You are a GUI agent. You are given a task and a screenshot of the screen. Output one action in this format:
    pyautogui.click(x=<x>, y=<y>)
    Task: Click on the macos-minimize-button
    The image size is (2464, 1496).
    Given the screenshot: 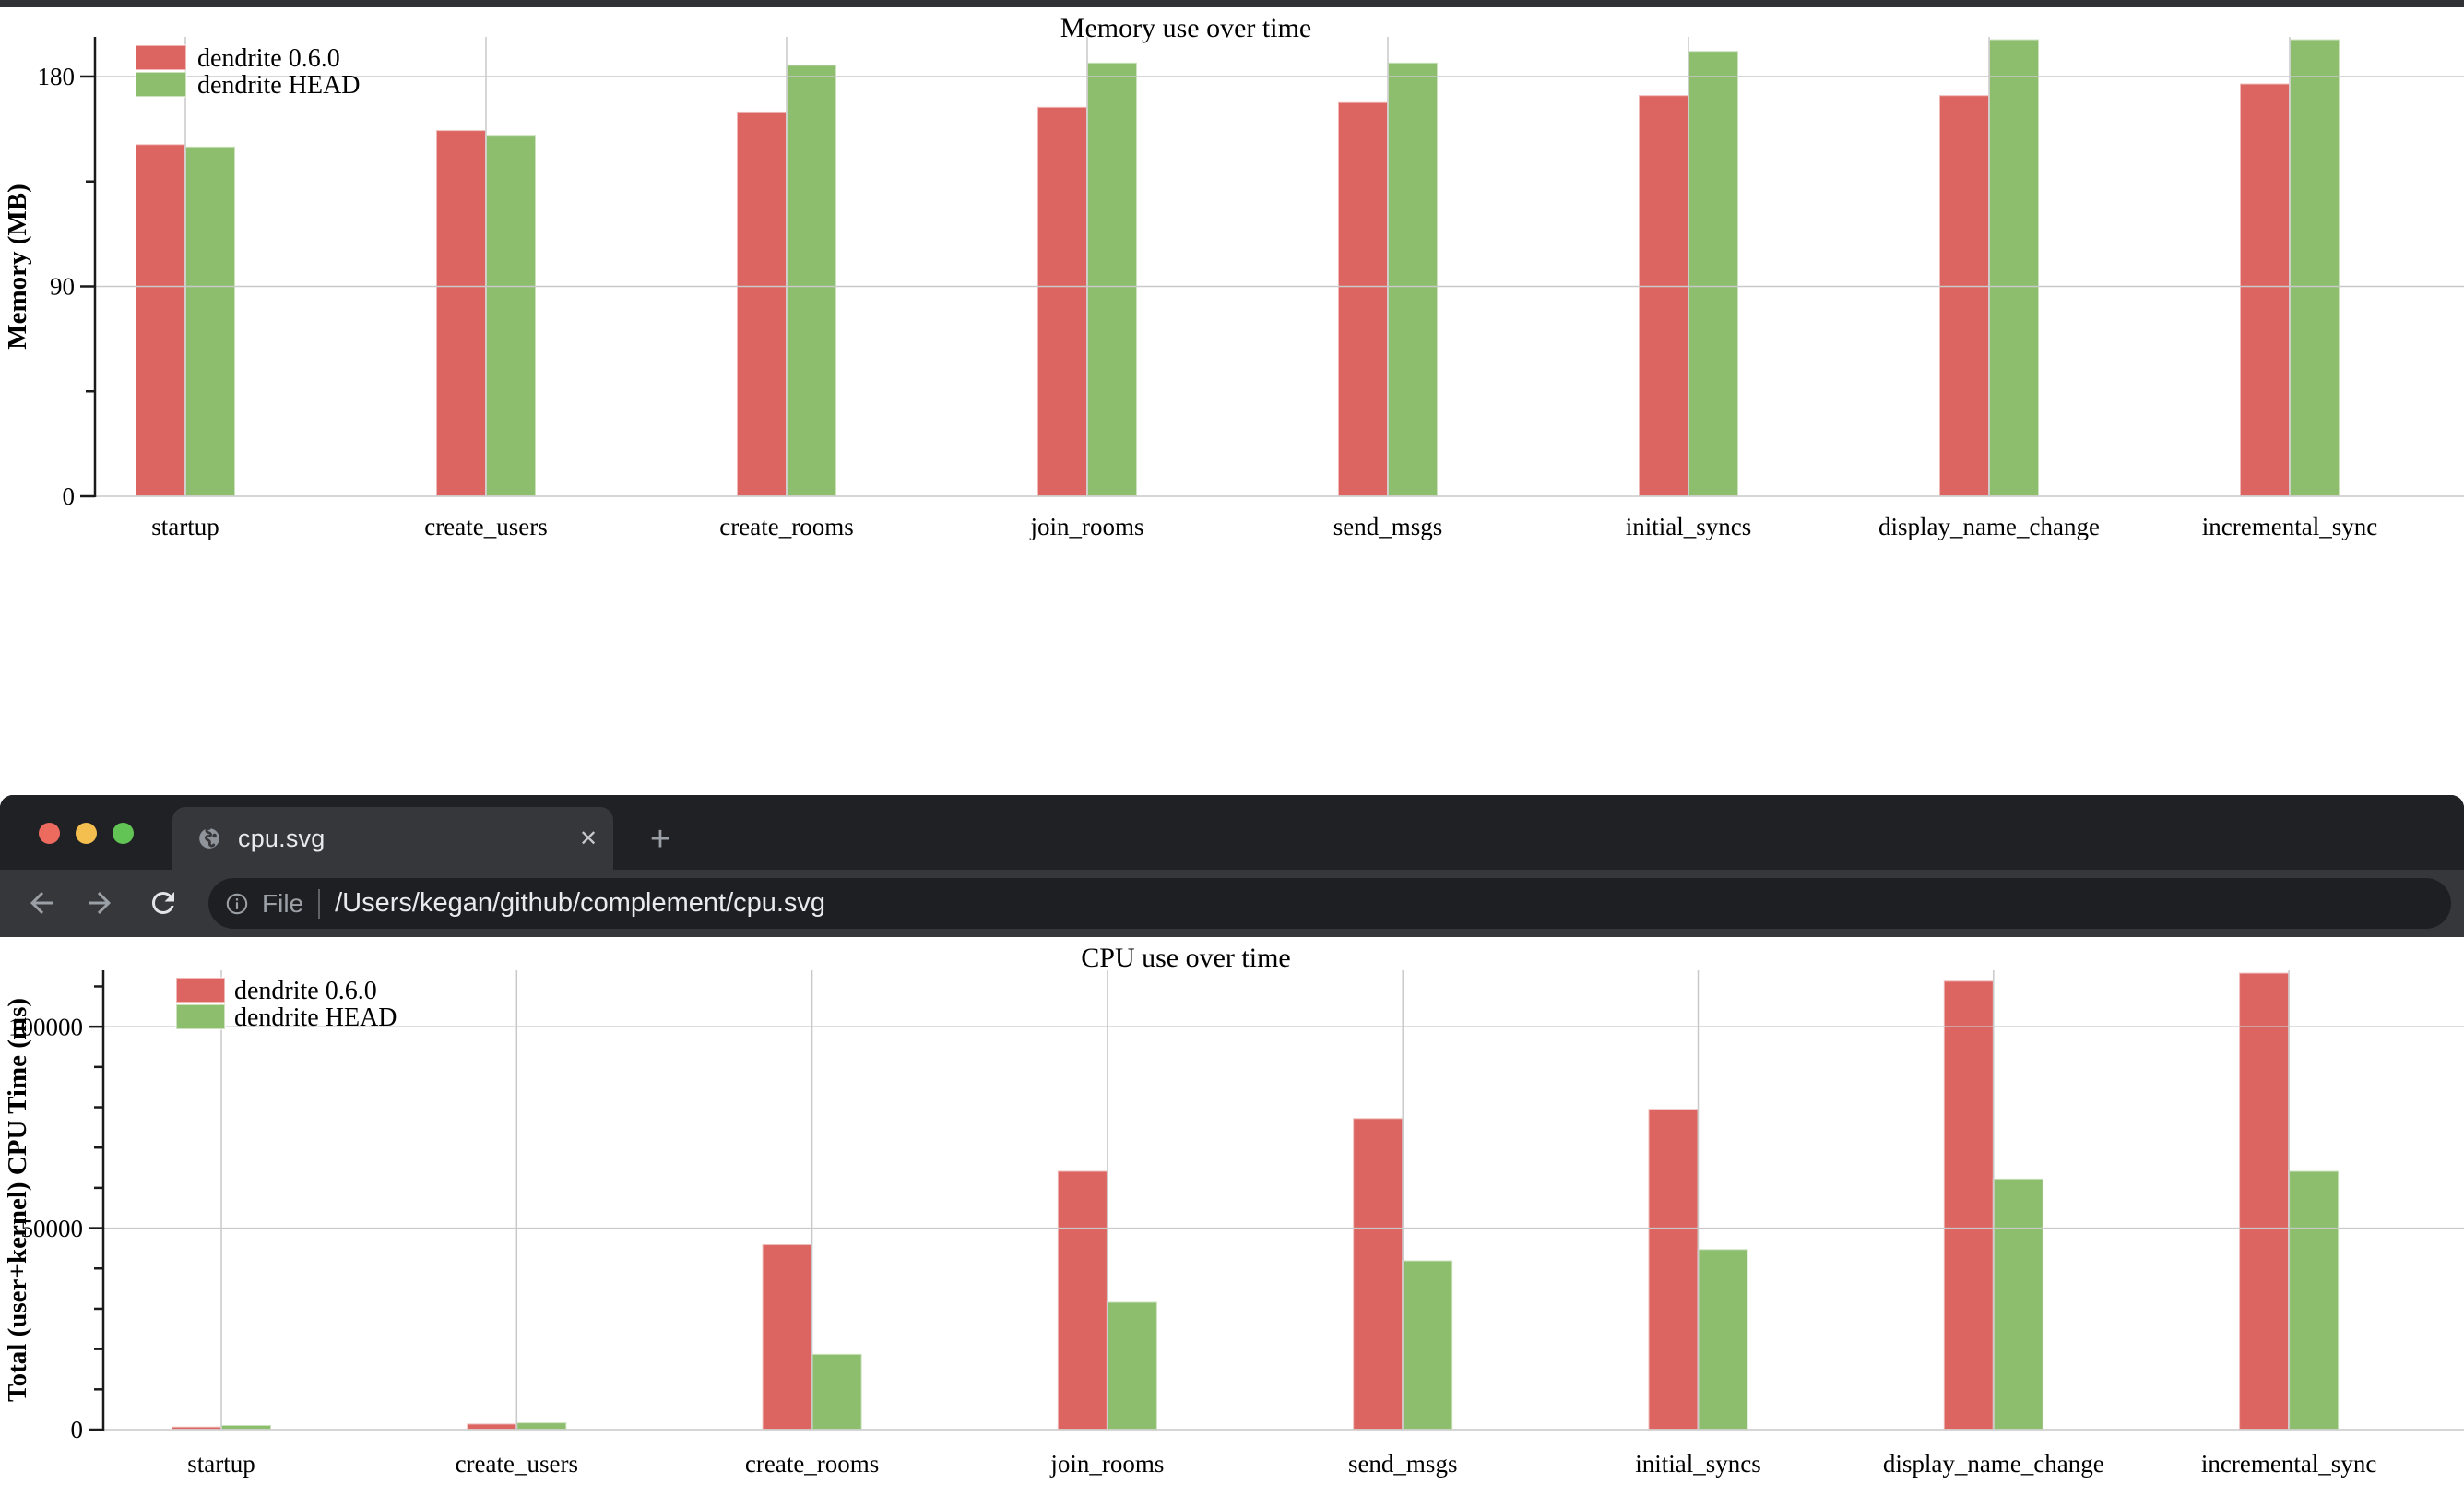 What is the action you would take?
    pyautogui.click(x=87, y=833)
    